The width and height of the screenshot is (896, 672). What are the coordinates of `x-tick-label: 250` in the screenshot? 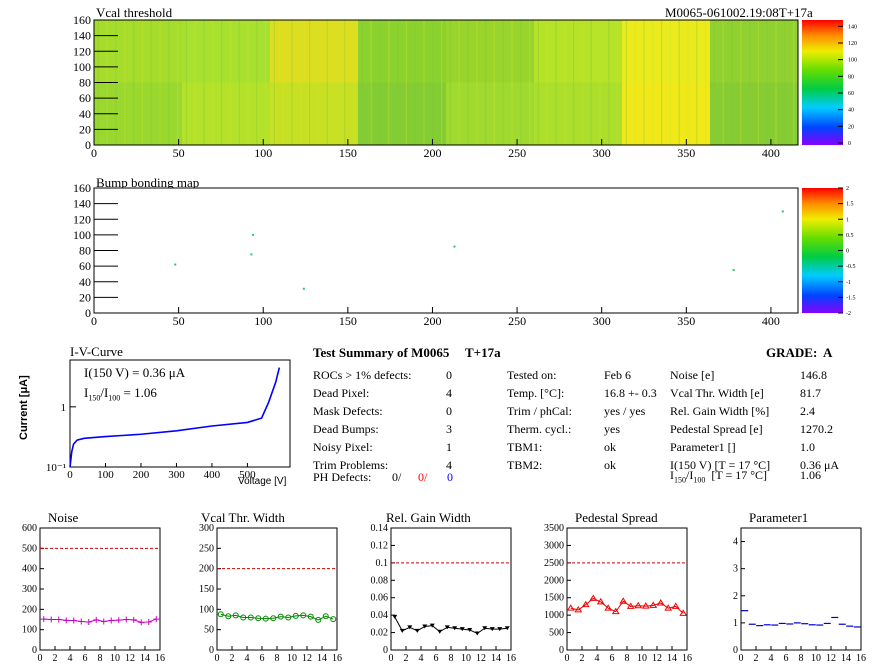 It's located at (517, 153).